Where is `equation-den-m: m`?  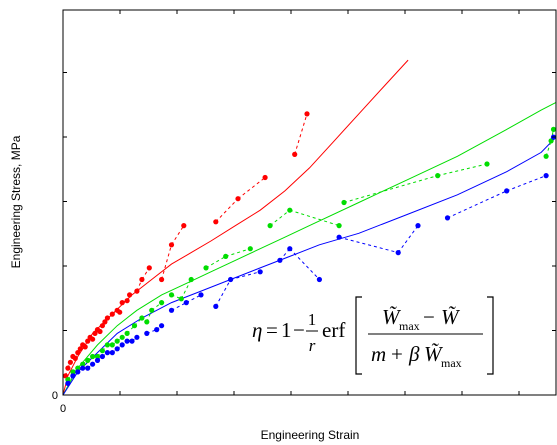 equation-den-m: m is located at coordinates (378, 354).